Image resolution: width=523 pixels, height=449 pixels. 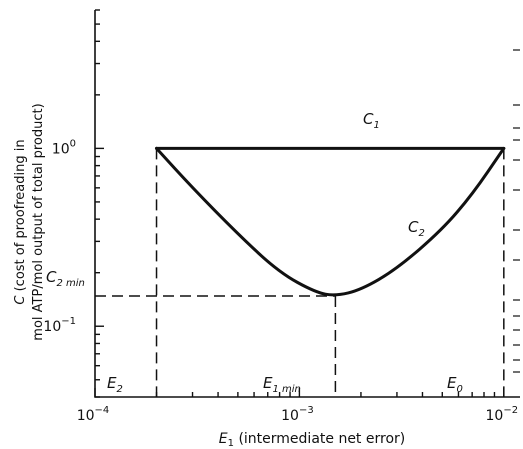 What do you see at coordinates (20, 300) in the screenshot?
I see `y-axis-label-line1-main: C` at bounding box center [20, 300].